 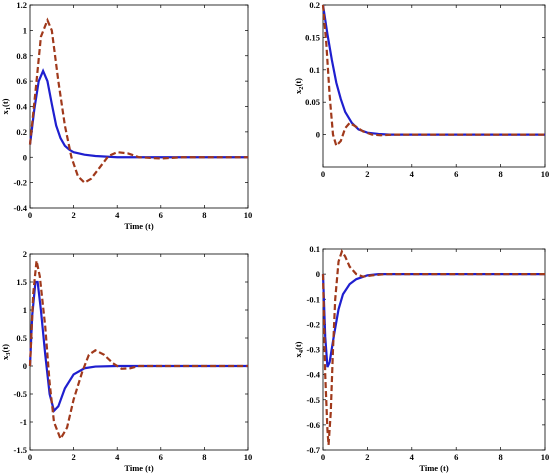 I want to click on y-tick-label: -0.3, so click(x=313, y=350).